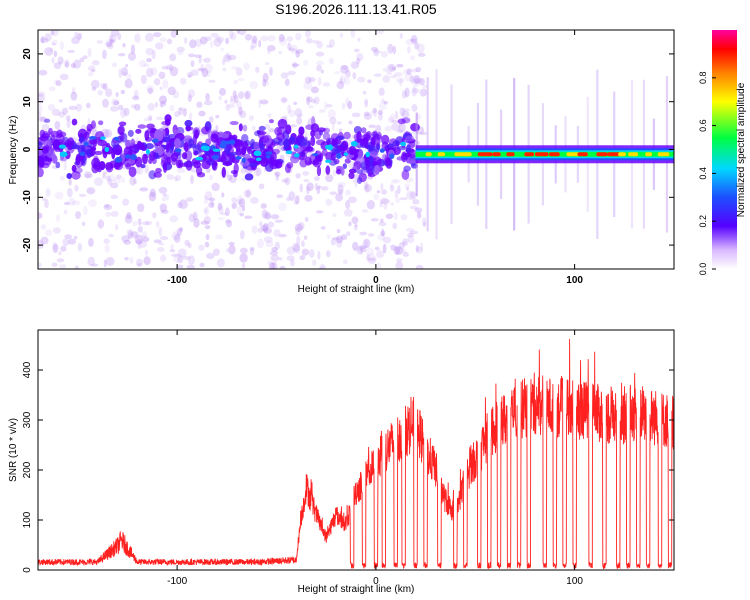 The image size is (750, 600). Describe the element at coordinates (177, 280) in the screenshot. I see `spectrogram-x-tick-label: -100` at that location.